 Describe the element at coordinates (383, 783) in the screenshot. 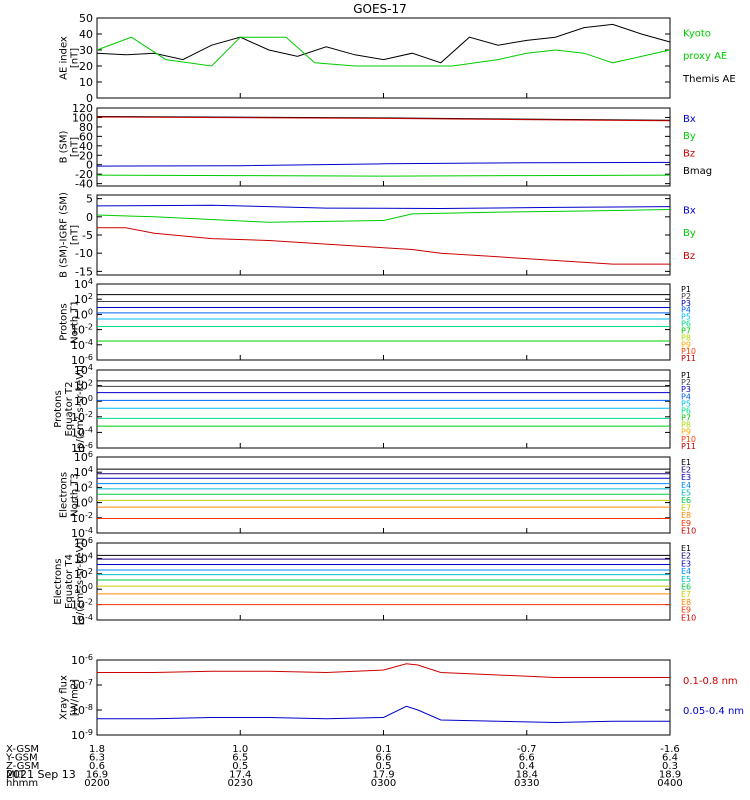

I see `orbit-value: 0300` at that location.